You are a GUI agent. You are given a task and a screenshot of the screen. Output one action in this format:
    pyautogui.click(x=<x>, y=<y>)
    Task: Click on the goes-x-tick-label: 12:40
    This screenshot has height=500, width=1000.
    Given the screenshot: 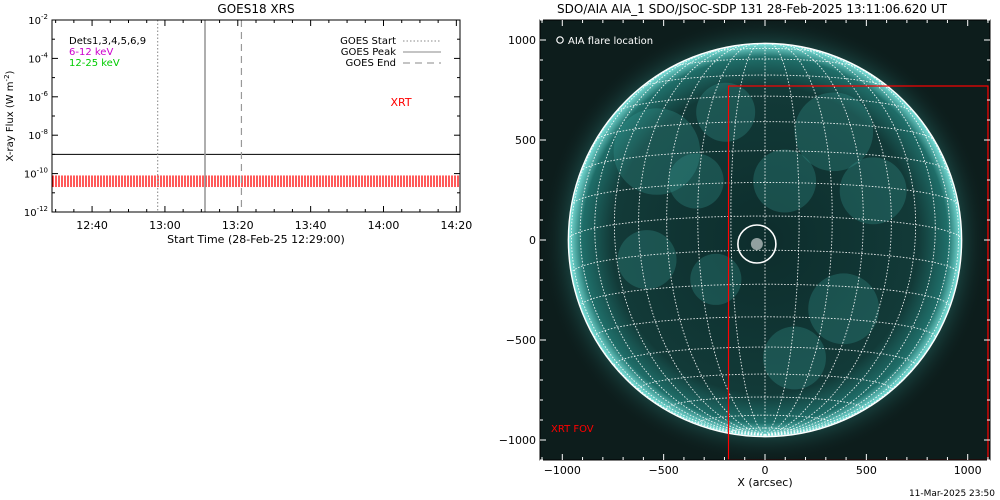 What is the action you would take?
    pyautogui.click(x=92, y=225)
    